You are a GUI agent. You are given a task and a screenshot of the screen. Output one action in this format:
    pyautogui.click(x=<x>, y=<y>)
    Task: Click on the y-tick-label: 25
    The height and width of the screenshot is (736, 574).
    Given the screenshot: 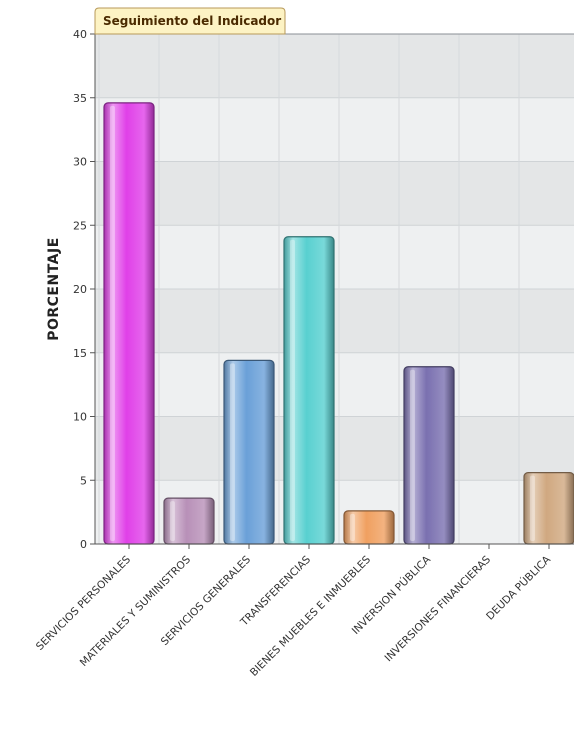 What is the action you would take?
    pyautogui.click(x=80, y=225)
    